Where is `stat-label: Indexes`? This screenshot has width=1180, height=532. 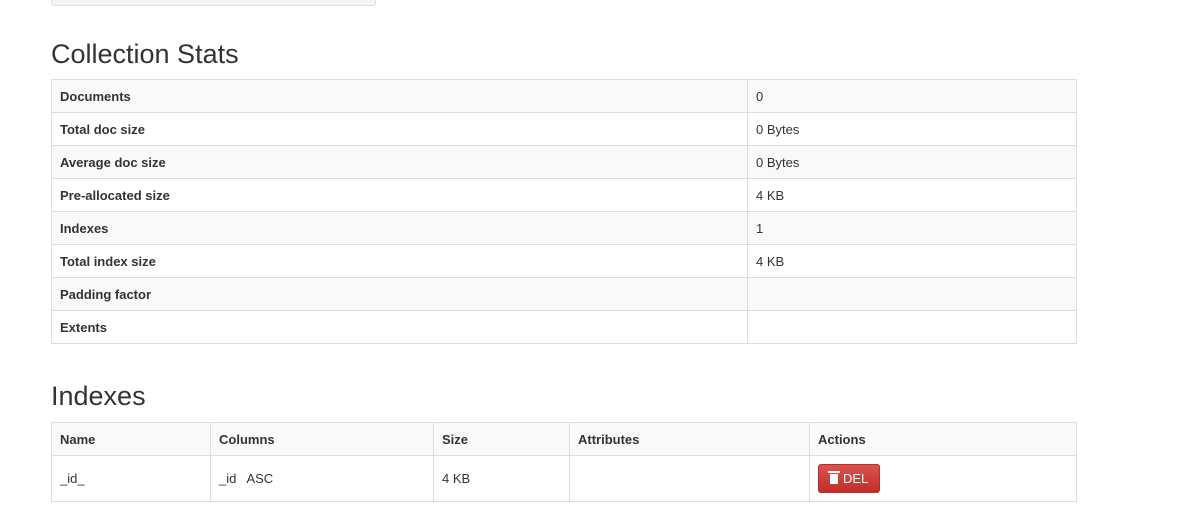
stat-label: Indexes is located at coordinates (399, 228).